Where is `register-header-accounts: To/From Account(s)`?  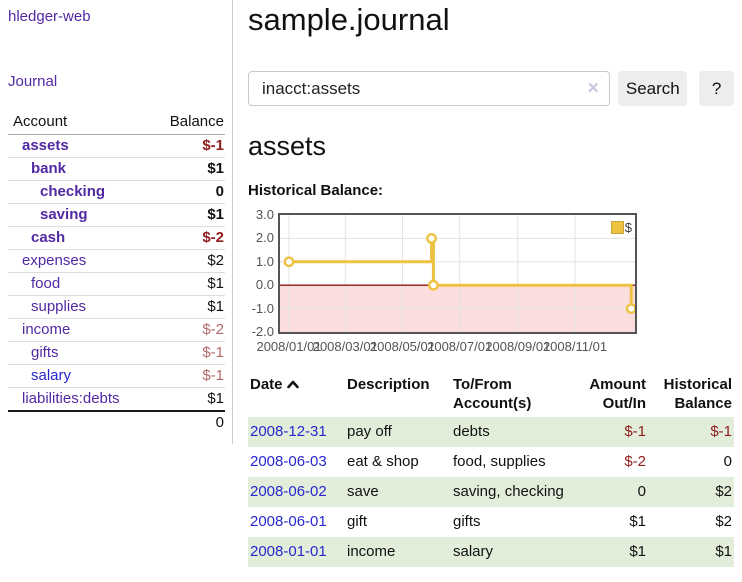 register-header-accounts: To/From Account(s) is located at coordinates (510, 395).